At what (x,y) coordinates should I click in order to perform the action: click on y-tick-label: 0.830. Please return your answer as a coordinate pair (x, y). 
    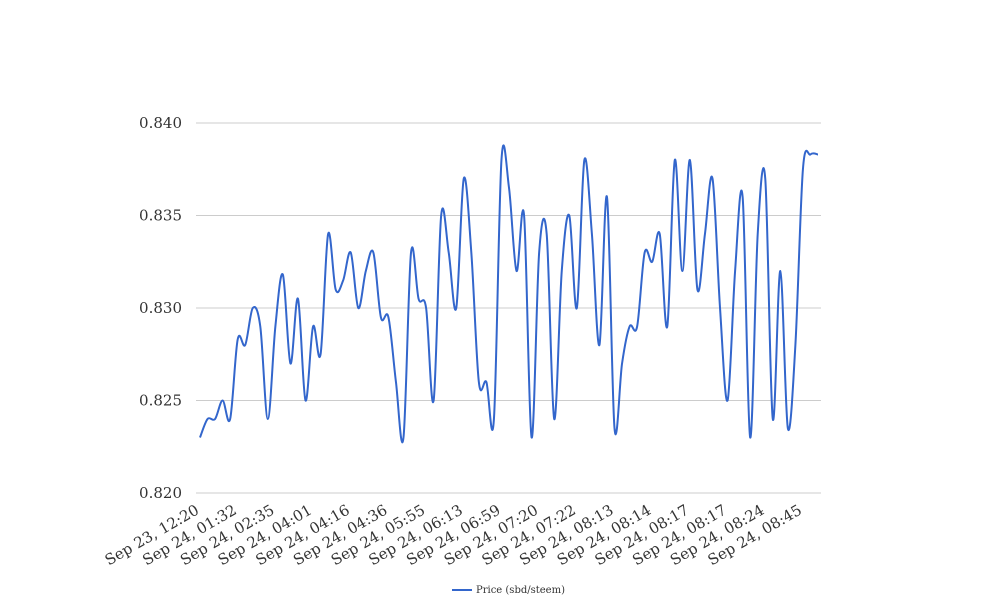
    Looking at the image, I should click on (160, 308).